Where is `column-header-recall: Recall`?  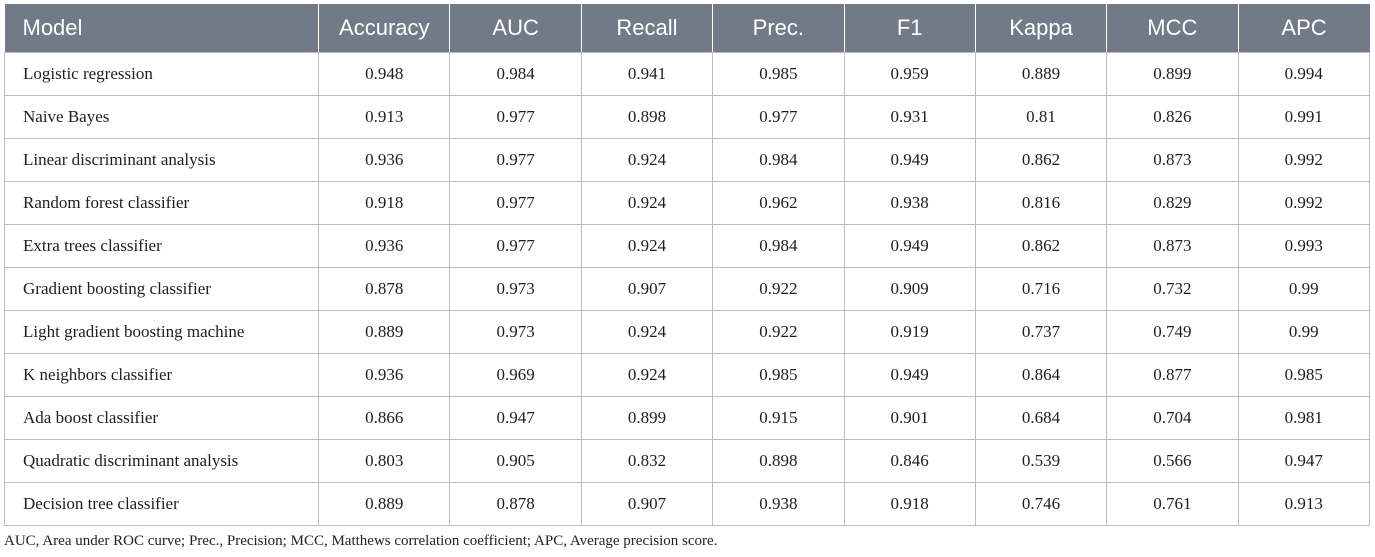 column-header-recall: Recall is located at coordinates (646, 28).